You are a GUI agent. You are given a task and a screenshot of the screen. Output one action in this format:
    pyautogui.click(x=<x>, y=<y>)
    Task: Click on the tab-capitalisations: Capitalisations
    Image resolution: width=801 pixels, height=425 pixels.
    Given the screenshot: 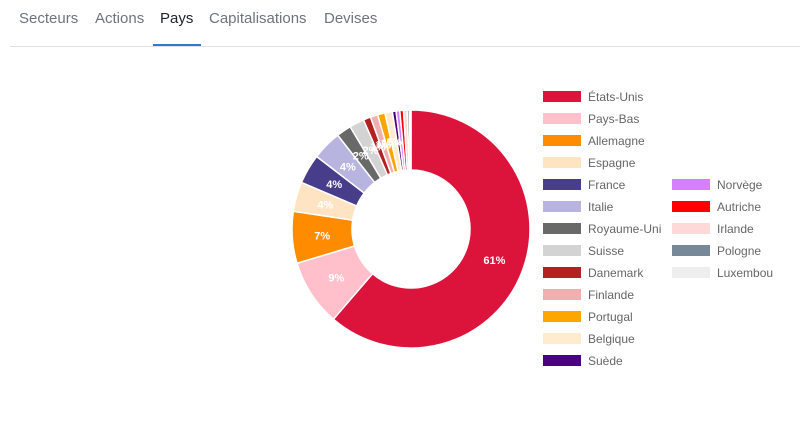 What is the action you would take?
    pyautogui.click(x=258, y=18)
    